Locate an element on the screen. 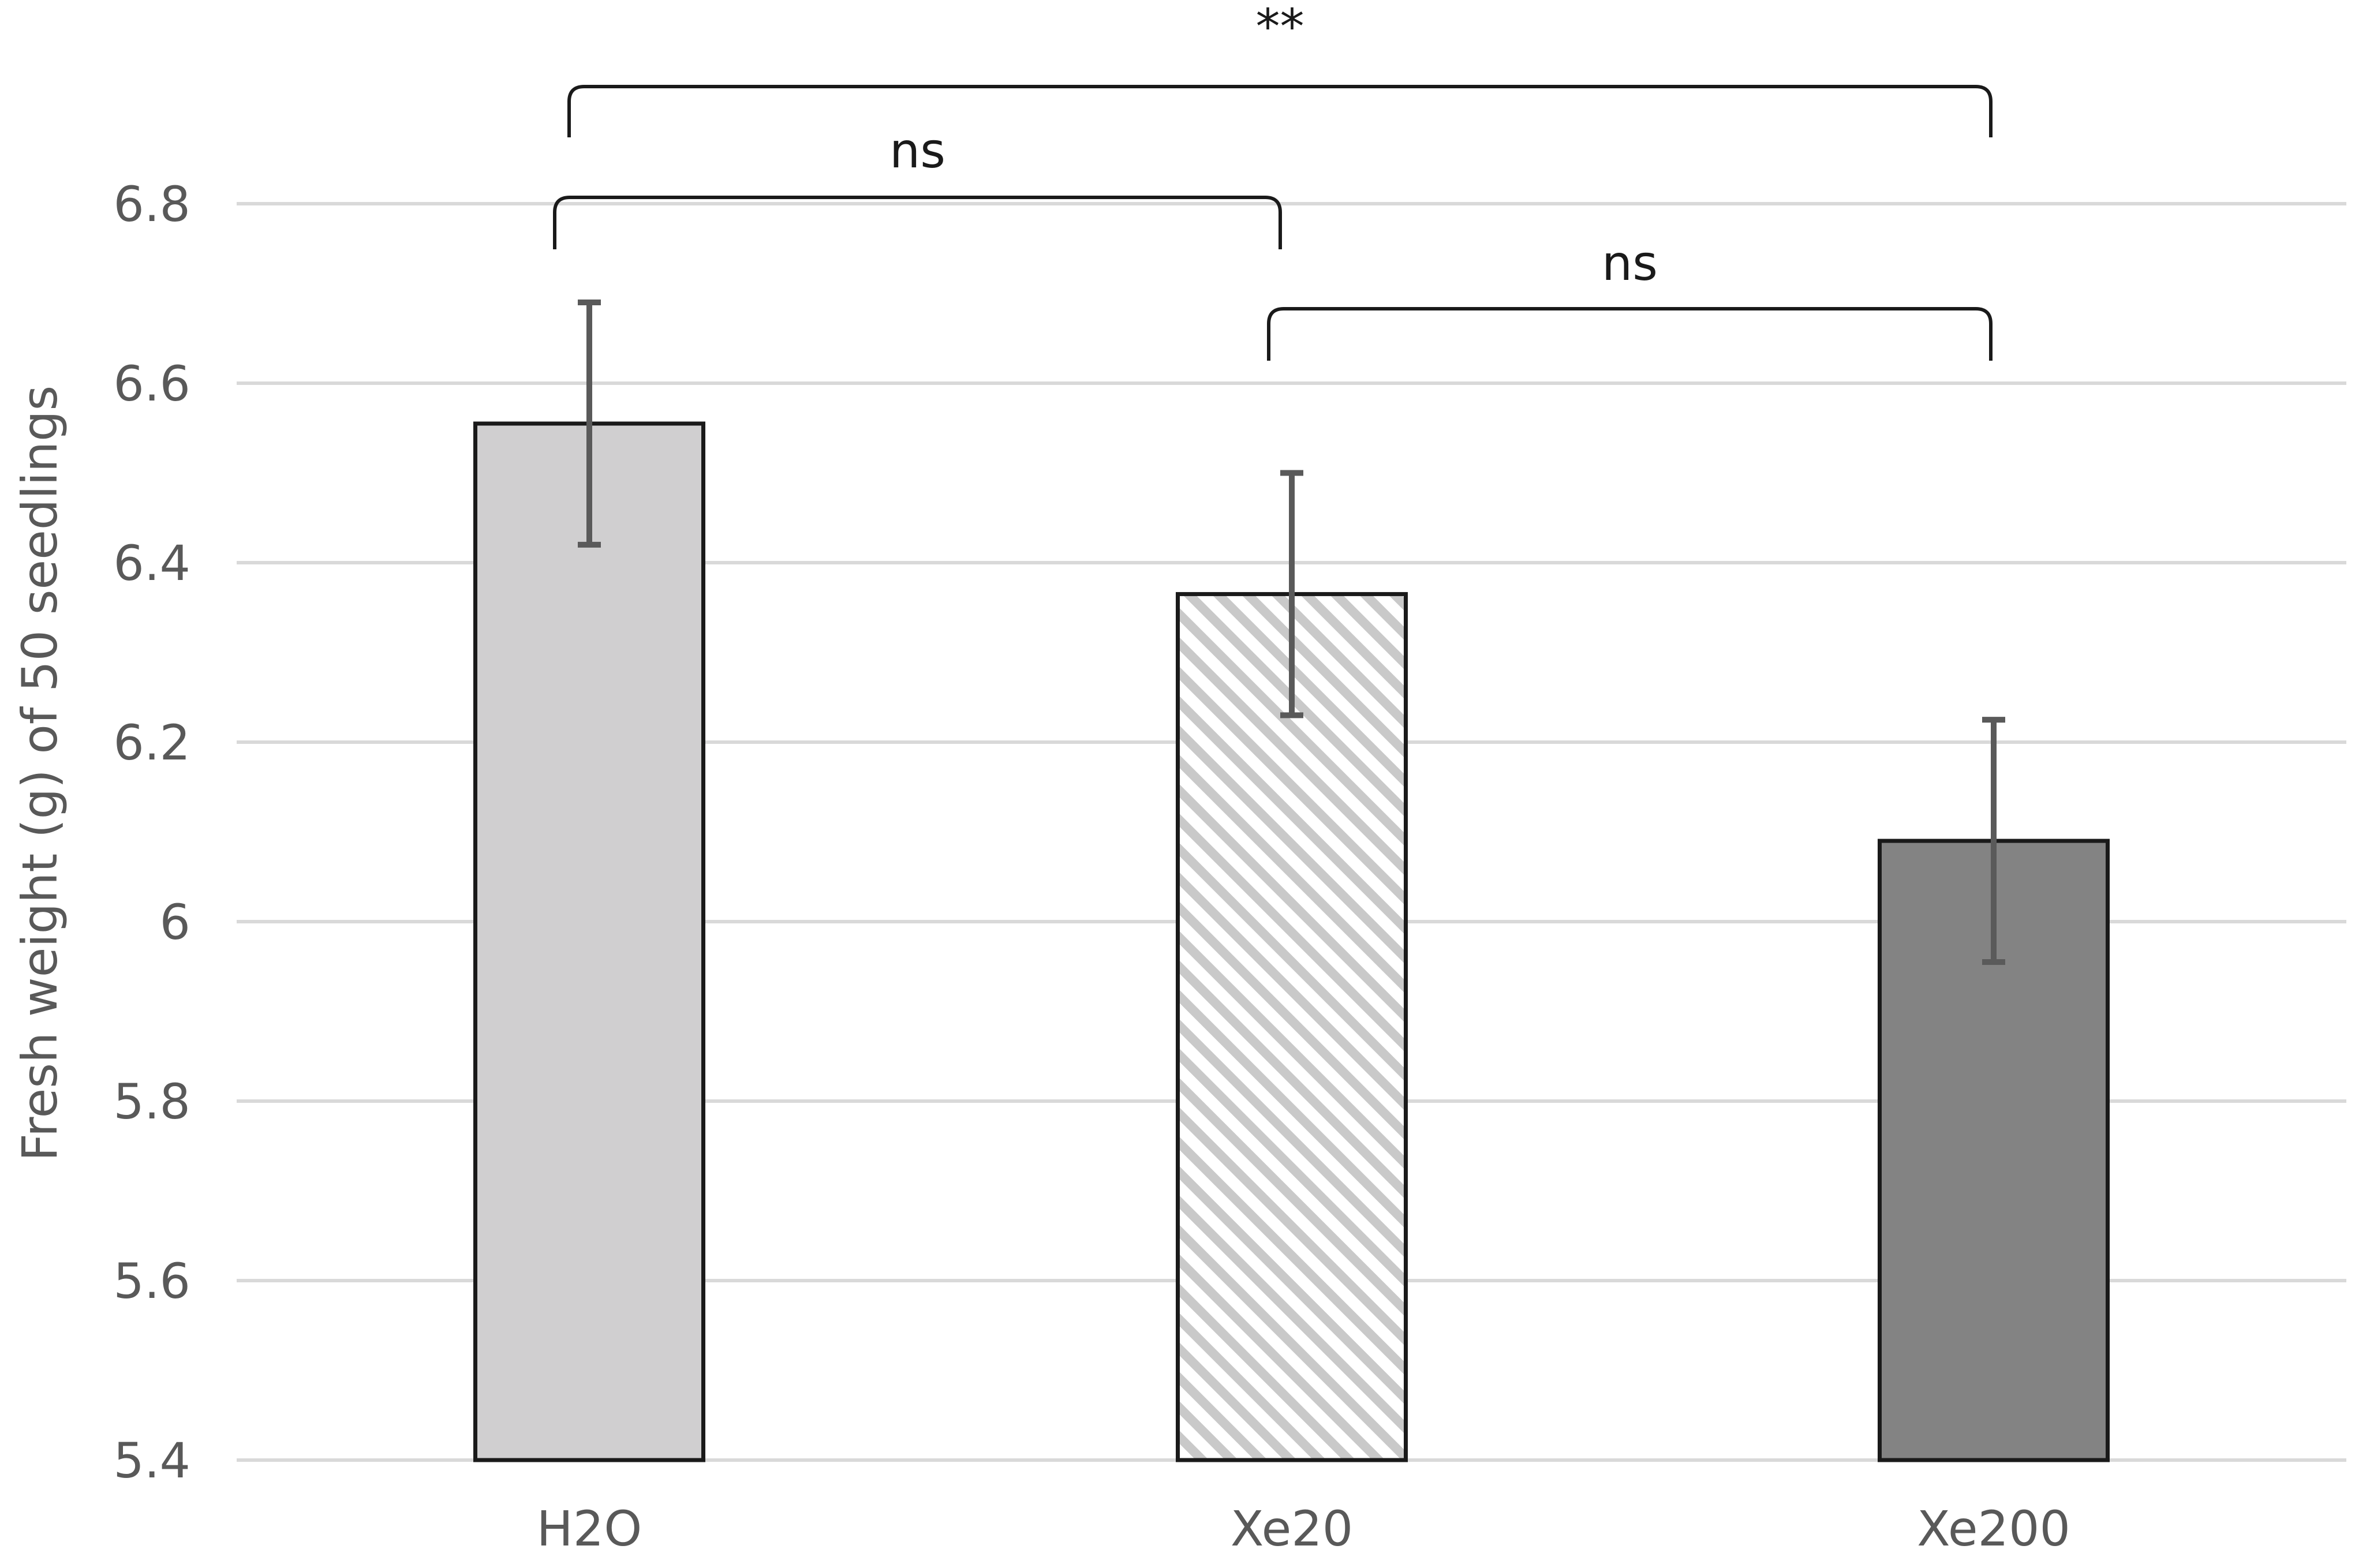  bar-xe20 is located at coordinates (1292, 1027).